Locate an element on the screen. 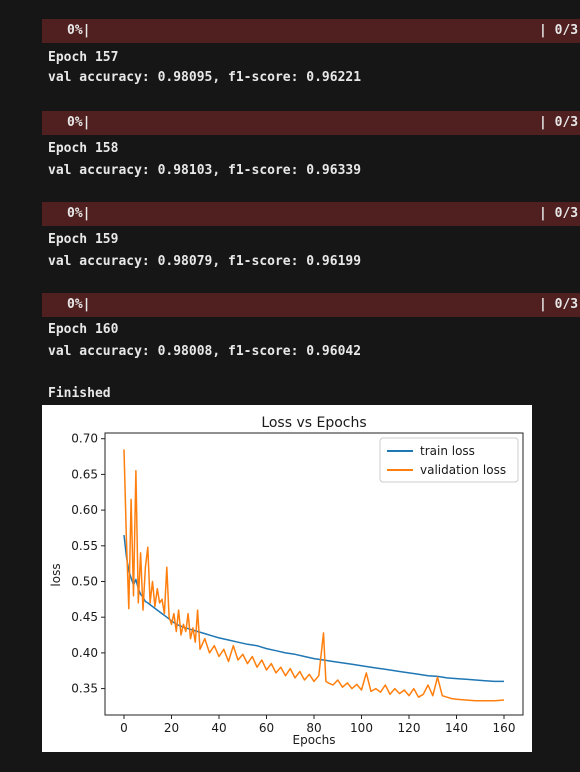 The height and width of the screenshot is (772, 580). legend-validation-label: validation loss is located at coordinates (463, 470).